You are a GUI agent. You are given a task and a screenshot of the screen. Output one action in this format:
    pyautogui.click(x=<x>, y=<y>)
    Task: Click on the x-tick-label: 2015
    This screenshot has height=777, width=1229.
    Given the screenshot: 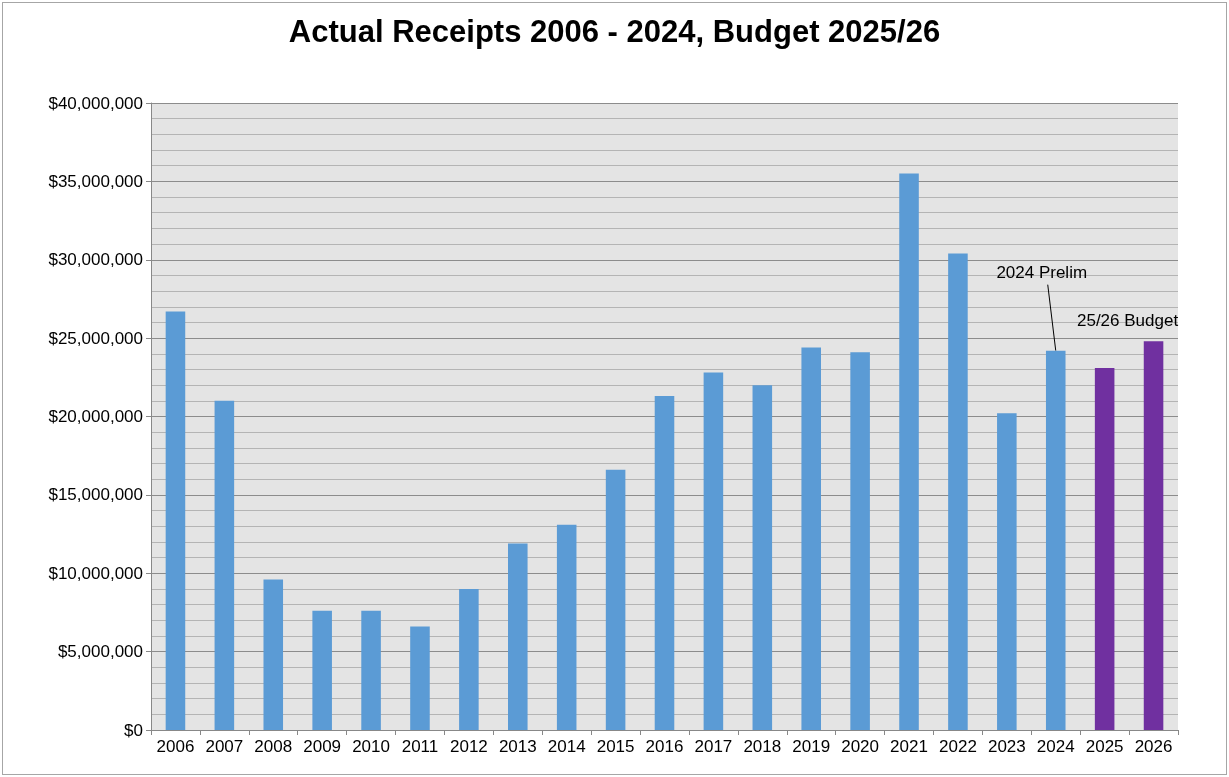 What is the action you would take?
    pyautogui.click(x=615, y=746)
    